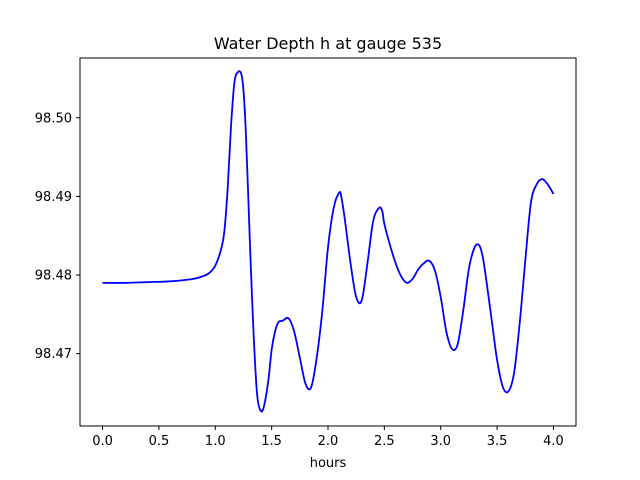 The image size is (640, 480). I want to click on x-tick-label: 2.5, so click(384, 441).